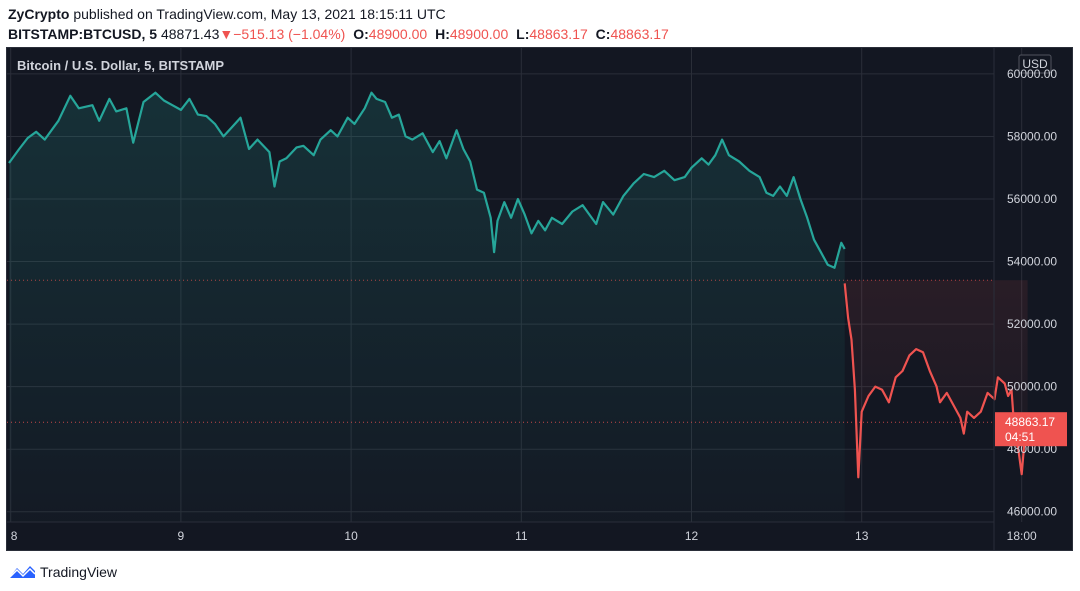  What do you see at coordinates (1020, 437) in the screenshot?
I see `countdown-label: 04:51` at bounding box center [1020, 437].